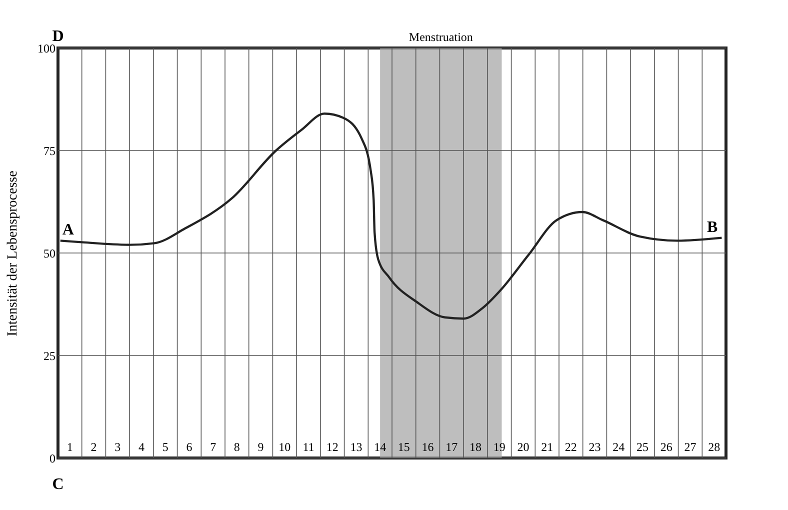 Image resolution: width=788 pixels, height=510 pixels. What do you see at coordinates (93, 447) in the screenshot?
I see `x-tick-label: 2` at bounding box center [93, 447].